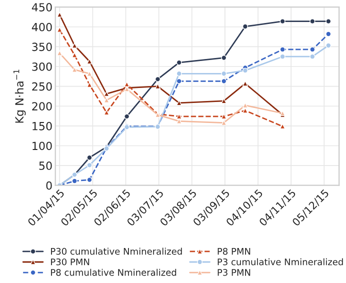 The width and height of the screenshot is (346, 283). I want to click on y-tick-label: 300, so click(42, 66).